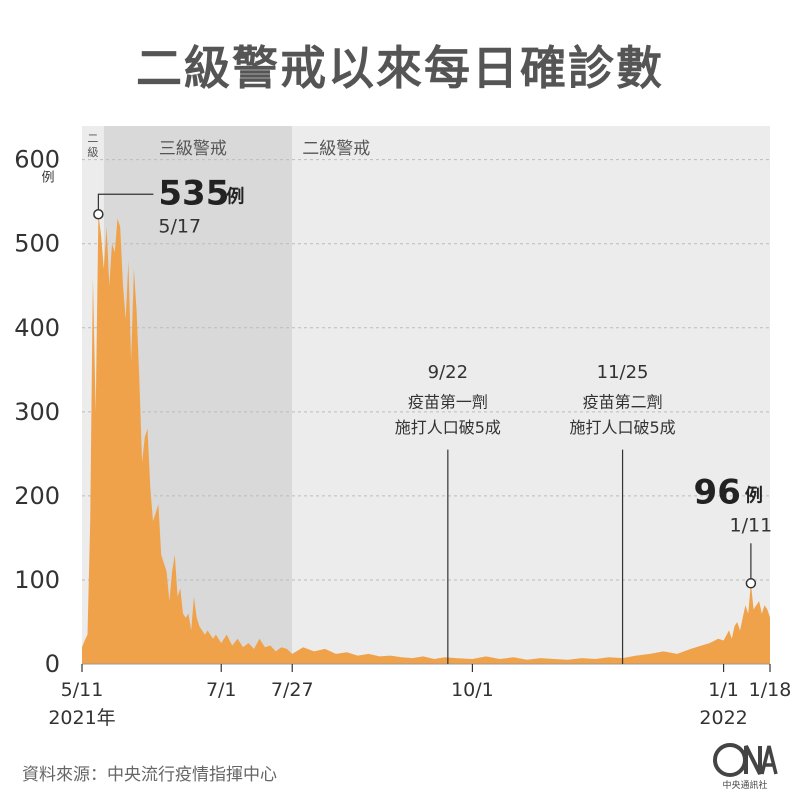 This screenshot has height=800, width=800. I want to click on peak-marker, so click(98, 214).